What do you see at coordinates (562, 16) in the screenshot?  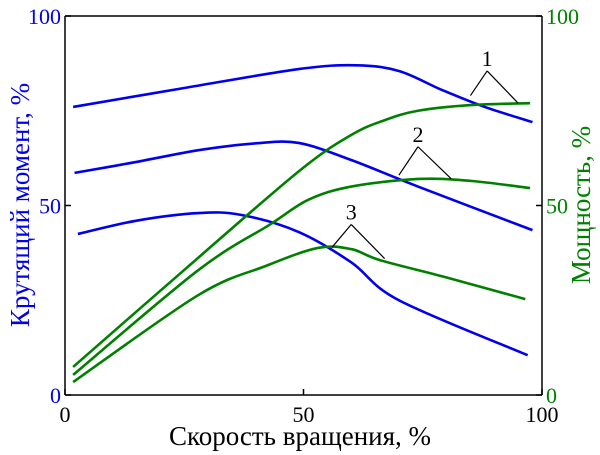 I see `right-y-tick-label: 100` at bounding box center [562, 16].